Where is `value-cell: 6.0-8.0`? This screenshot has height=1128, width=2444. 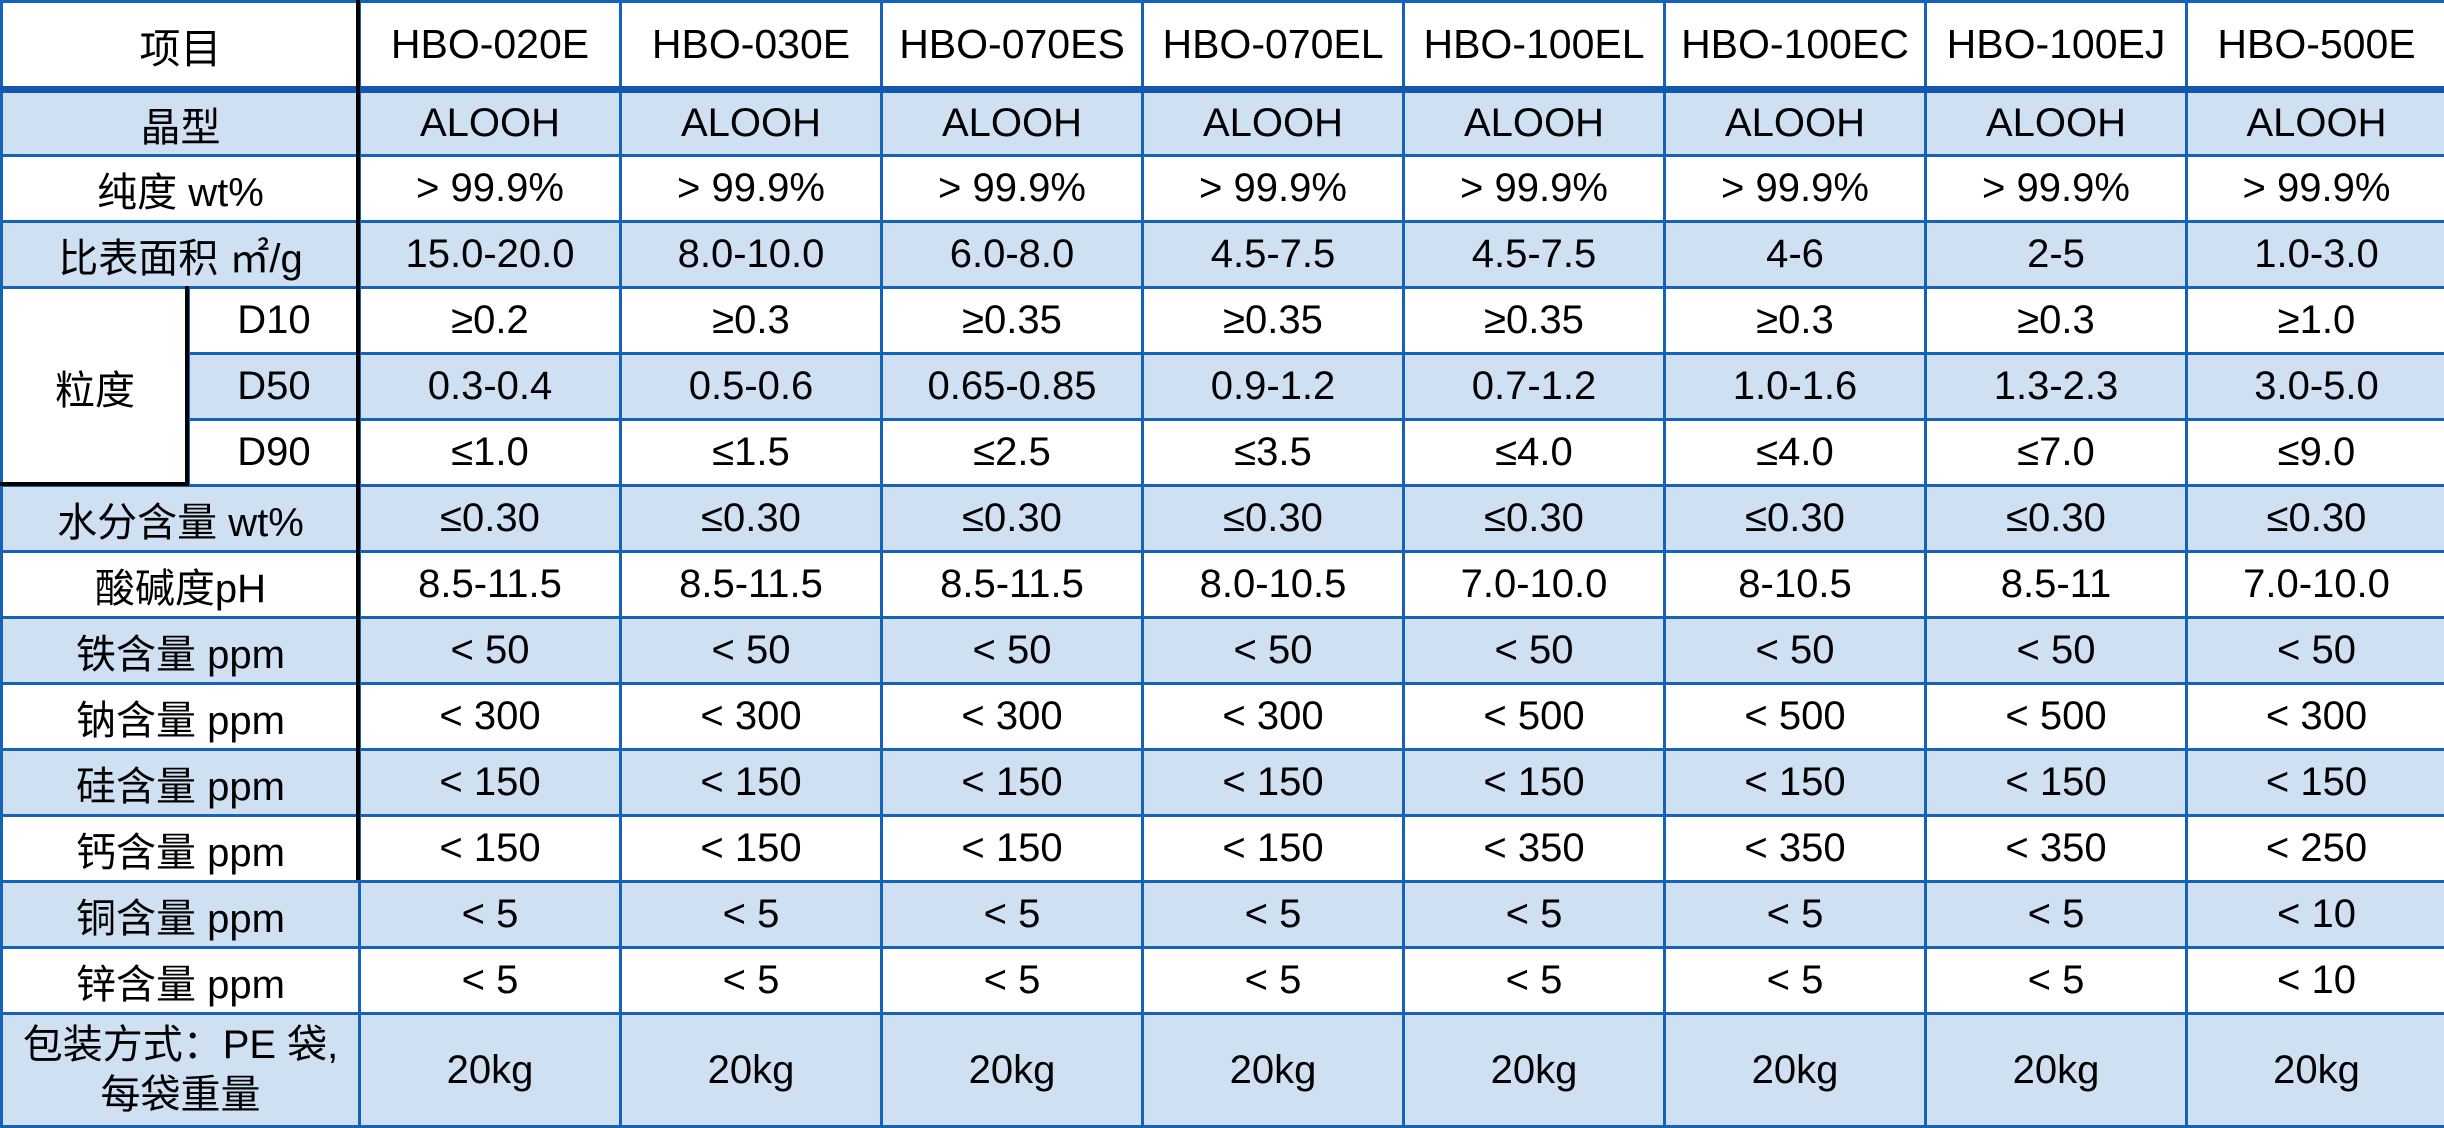 value-cell: 6.0-8.0 is located at coordinates (1012, 255).